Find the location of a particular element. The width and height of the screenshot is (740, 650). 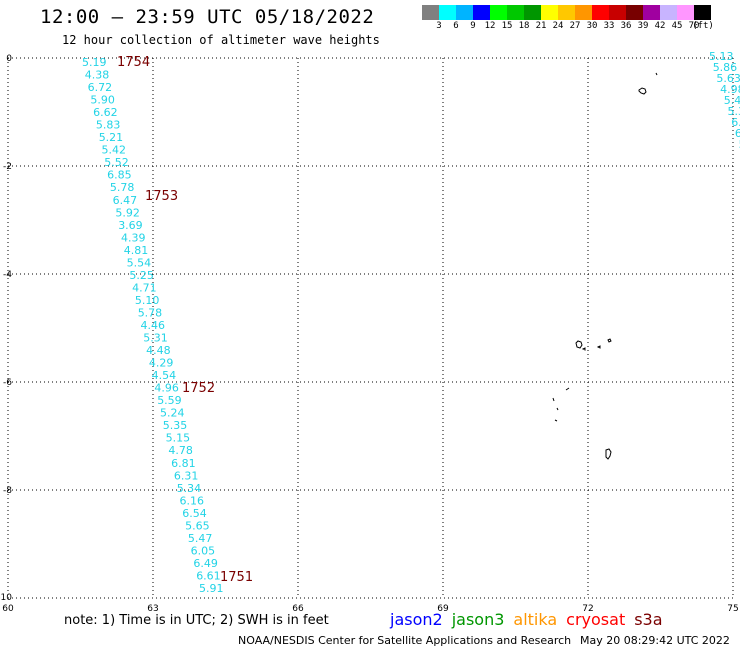

y-tick-label: -8 is located at coordinates (7, 491).